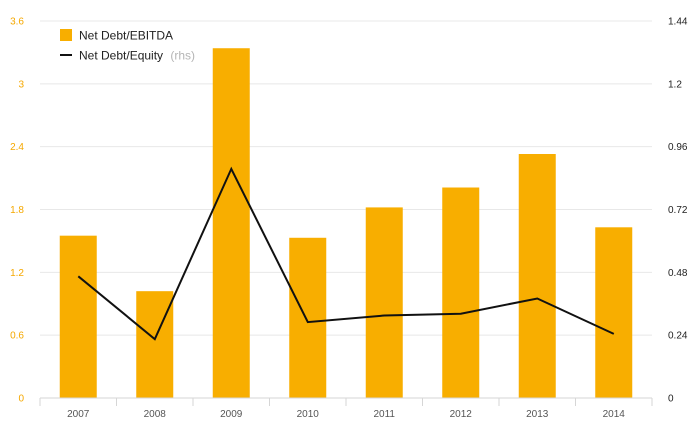 The height and width of the screenshot is (433, 700). I want to click on y-left-tick-label: 1.8, so click(17, 210).